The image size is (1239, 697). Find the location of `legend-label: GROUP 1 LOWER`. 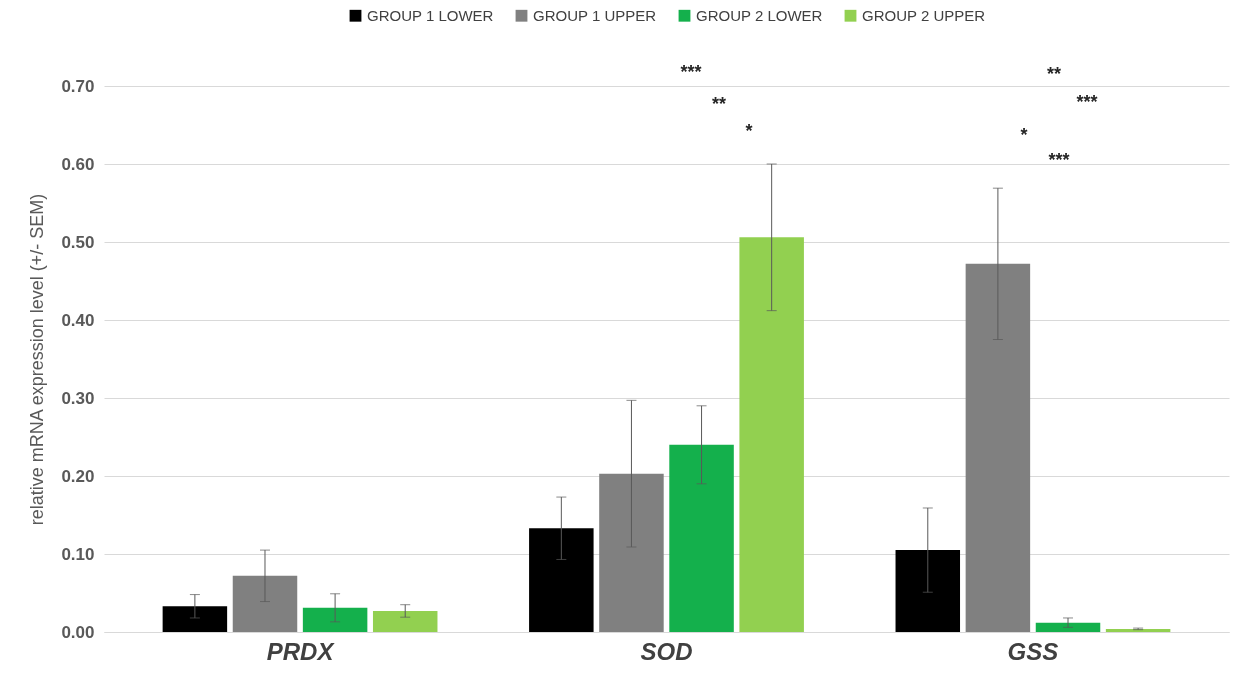

legend-label: GROUP 1 LOWER is located at coordinates (430, 15).